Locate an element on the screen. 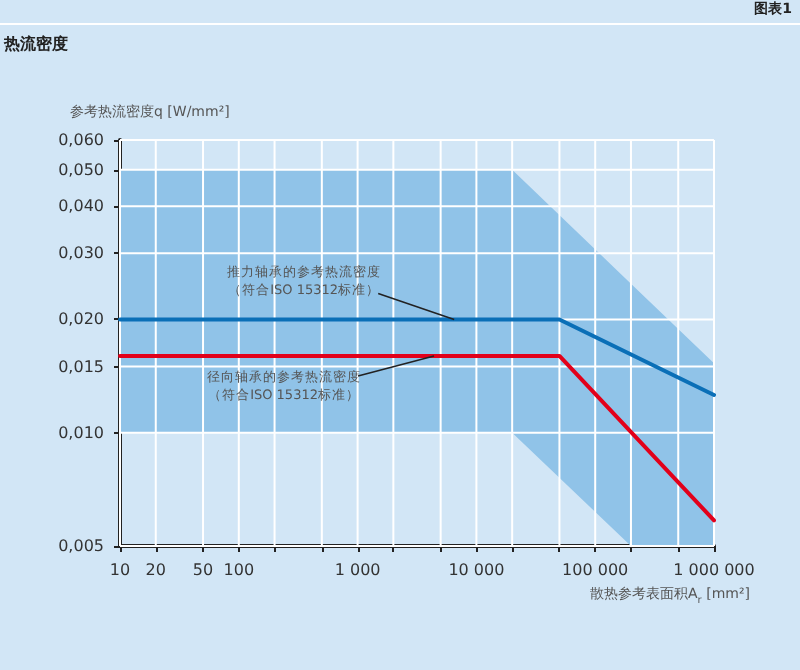  x-tick-label: 100 is located at coordinates (239, 570).